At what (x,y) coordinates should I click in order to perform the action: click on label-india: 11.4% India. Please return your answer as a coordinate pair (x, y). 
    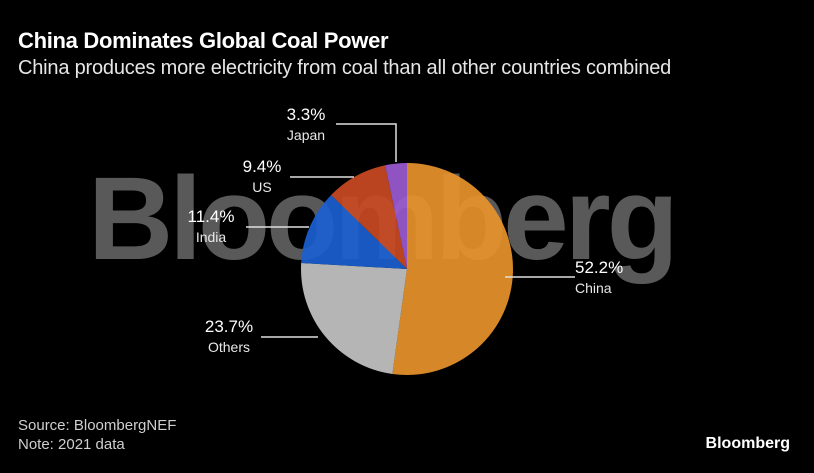
    Looking at the image, I should click on (211, 226).